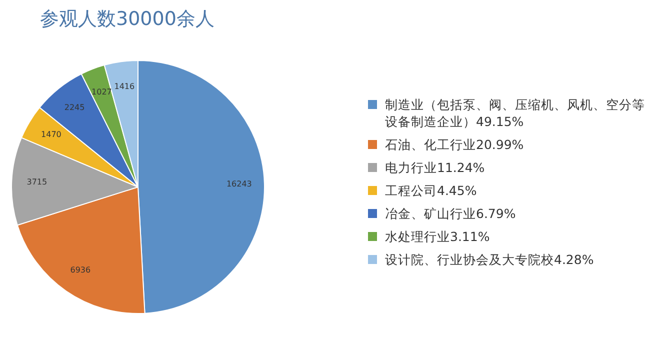  What do you see at coordinates (74, 107) in the screenshot?
I see `data-label: 2245` at bounding box center [74, 107].